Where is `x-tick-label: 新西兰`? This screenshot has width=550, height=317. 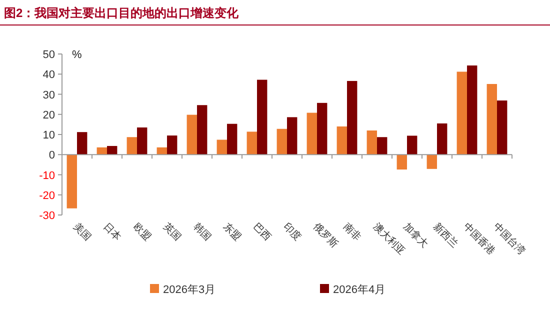
x-tick-label: 新西兰 is located at coordinates (445, 235).